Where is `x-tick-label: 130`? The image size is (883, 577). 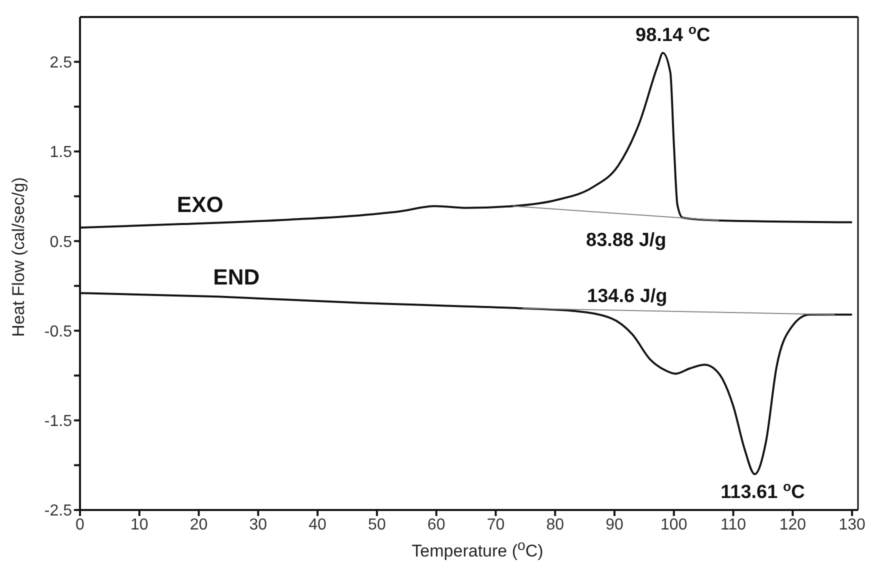
x-tick-label: 130 is located at coordinates (852, 525).